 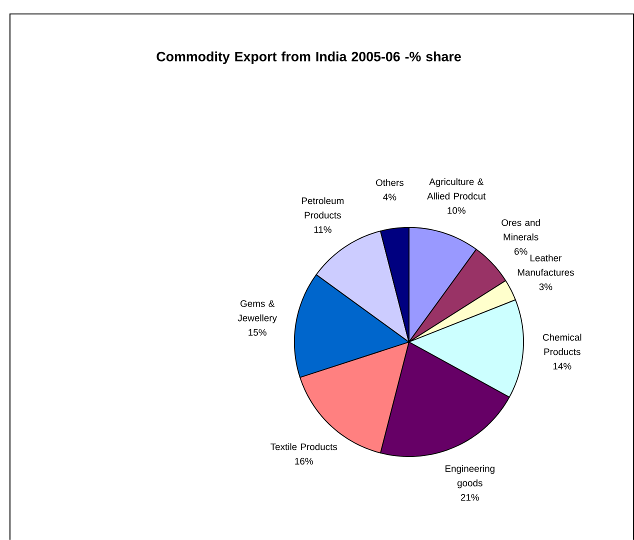 What do you see at coordinates (457, 210) in the screenshot?
I see `data-label: 10%` at bounding box center [457, 210].